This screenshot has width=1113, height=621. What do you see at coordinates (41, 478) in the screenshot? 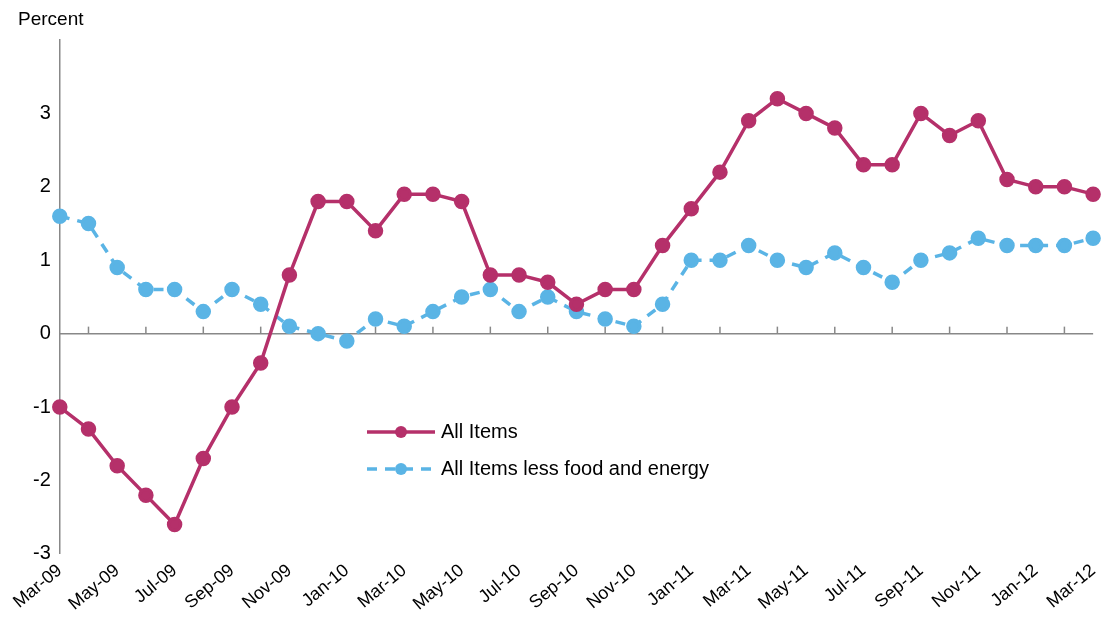
I see `y-tick-label: -2` at bounding box center [41, 478].